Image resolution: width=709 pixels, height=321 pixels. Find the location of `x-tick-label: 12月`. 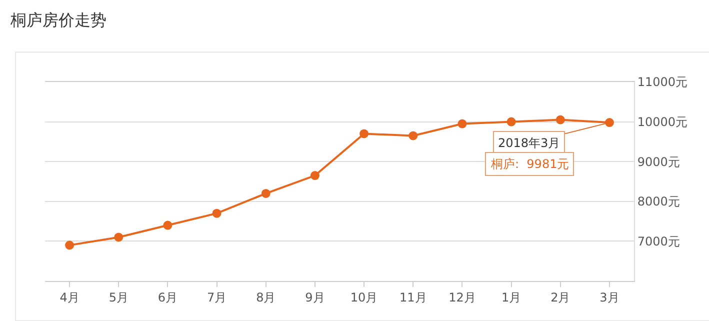

x-tick-label: 12月 is located at coordinates (462, 297).